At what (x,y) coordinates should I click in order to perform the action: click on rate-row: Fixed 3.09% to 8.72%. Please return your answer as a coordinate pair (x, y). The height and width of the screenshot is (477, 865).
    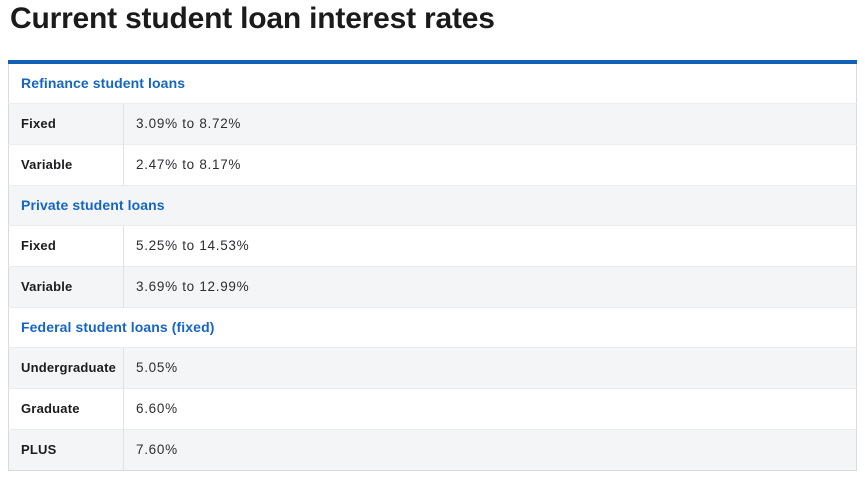
    Looking at the image, I should click on (432, 123).